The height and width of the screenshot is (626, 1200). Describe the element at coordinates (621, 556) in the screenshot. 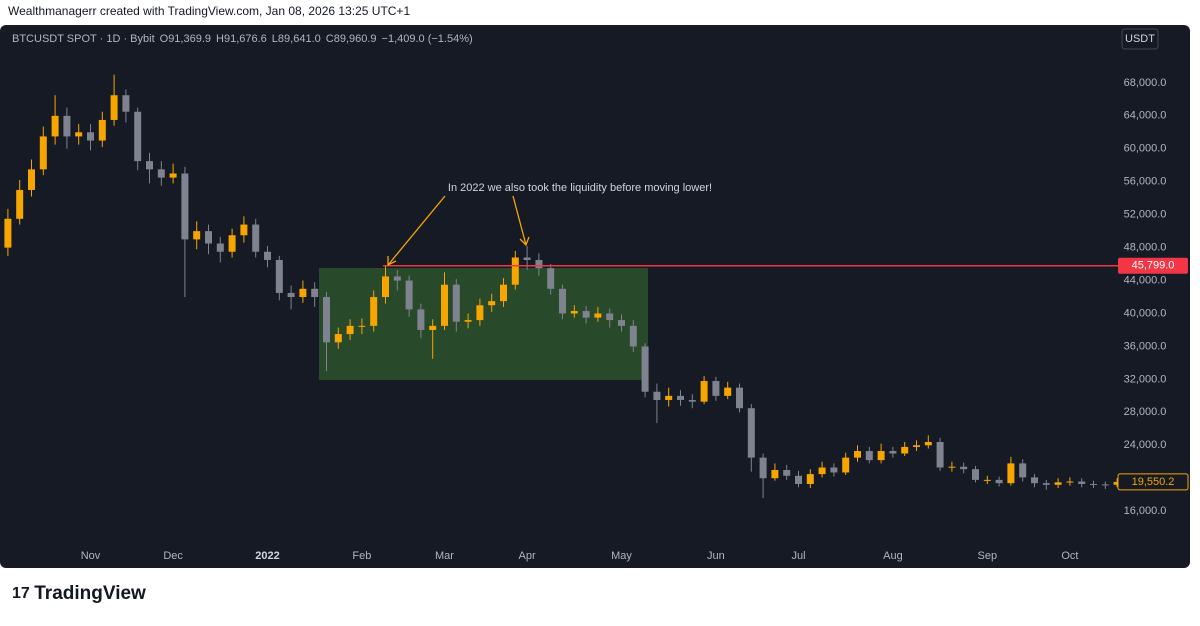

I see `x-tick-label: May` at that location.